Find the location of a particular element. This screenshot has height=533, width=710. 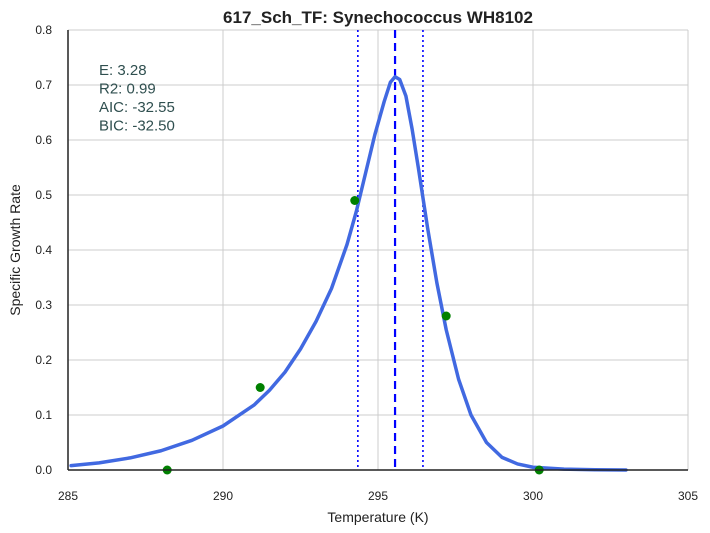

y-tick-label: 0.8 is located at coordinates (43, 30).